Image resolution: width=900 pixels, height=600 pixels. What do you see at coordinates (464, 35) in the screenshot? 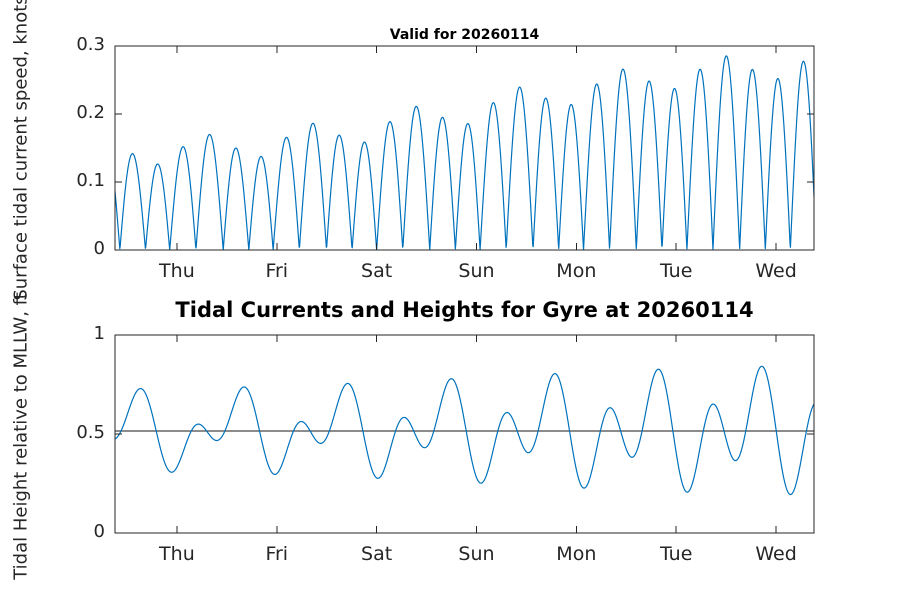
I see `top-plot-title: Valid for 20260114` at bounding box center [464, 35].